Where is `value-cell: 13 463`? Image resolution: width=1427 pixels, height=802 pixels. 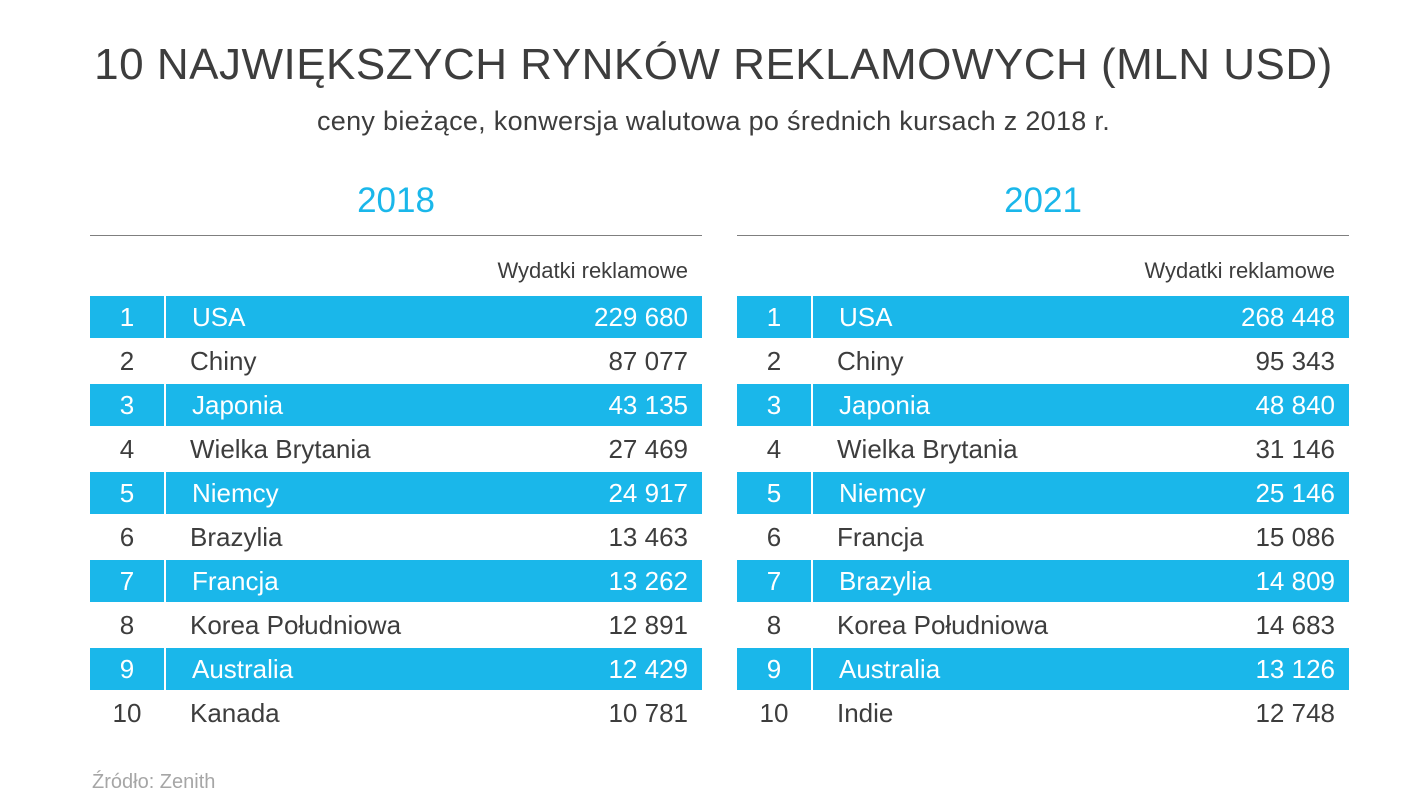 value-cell: 13 463 is located at coordinates (648, 536).